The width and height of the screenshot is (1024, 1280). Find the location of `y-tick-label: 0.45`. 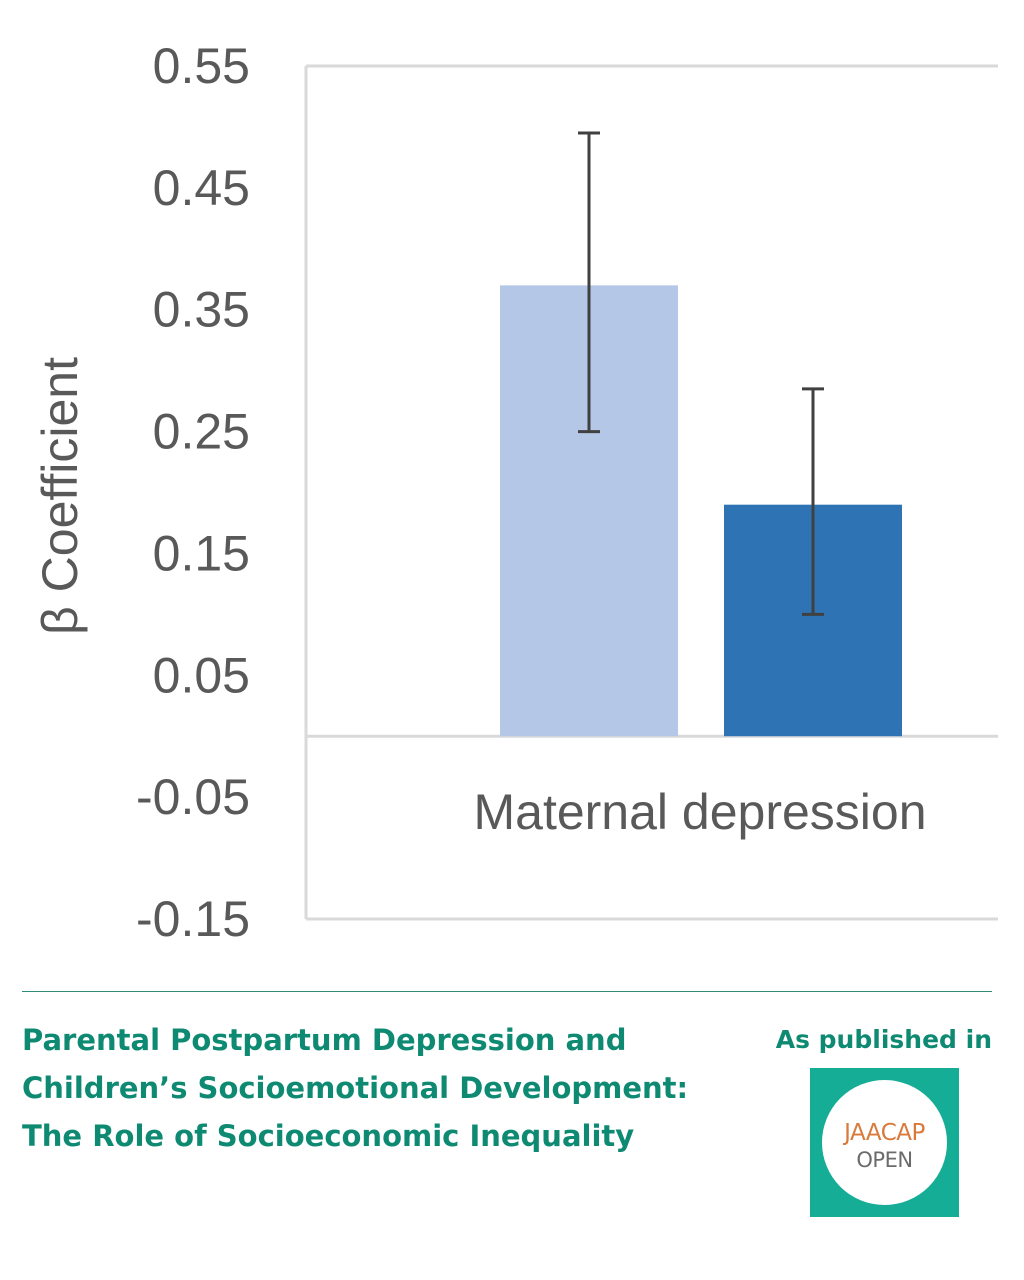

y-tick-label: 0.45 is located at coordinates (201, 188).